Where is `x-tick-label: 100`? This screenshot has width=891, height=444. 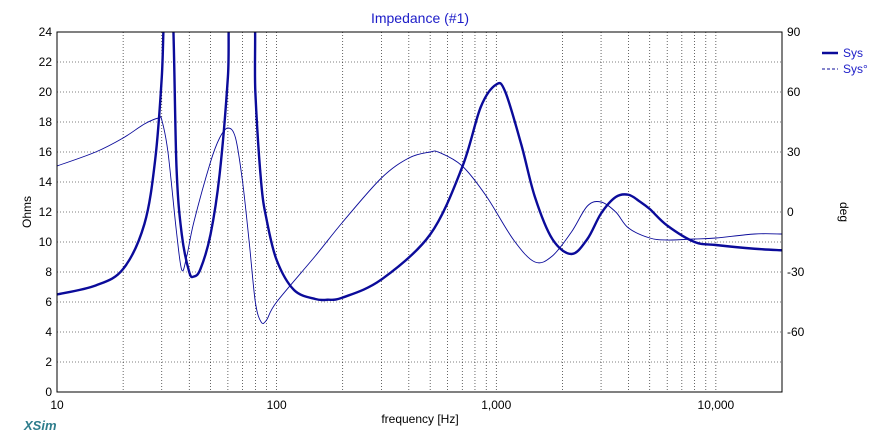
x-tick-label: 100 is located at coordinates (277, 405).